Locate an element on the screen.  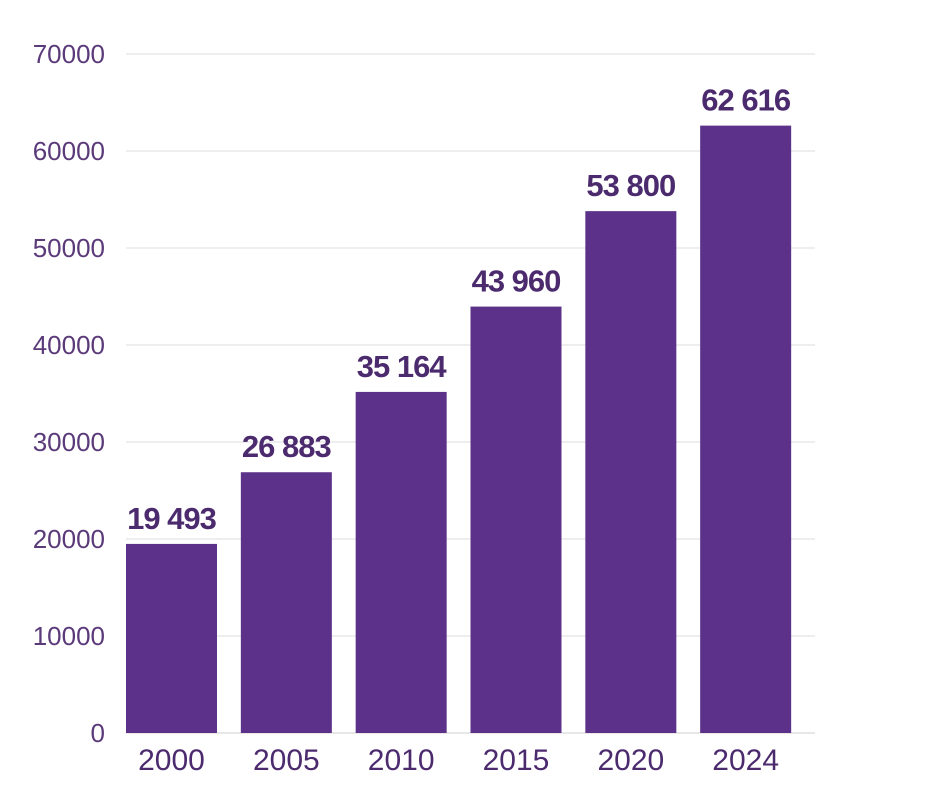
x-tick-label: 2015 is located at coordinates (516, 760).